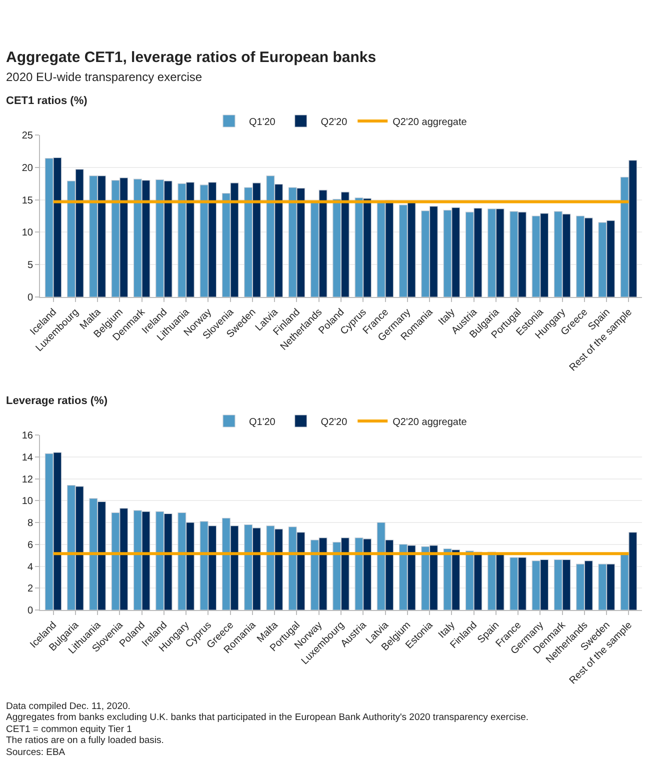  What do you see at coordinates (30, 523) in the screenshot?
I see `y-tick-label: 8` at bounding box center [30, 523].